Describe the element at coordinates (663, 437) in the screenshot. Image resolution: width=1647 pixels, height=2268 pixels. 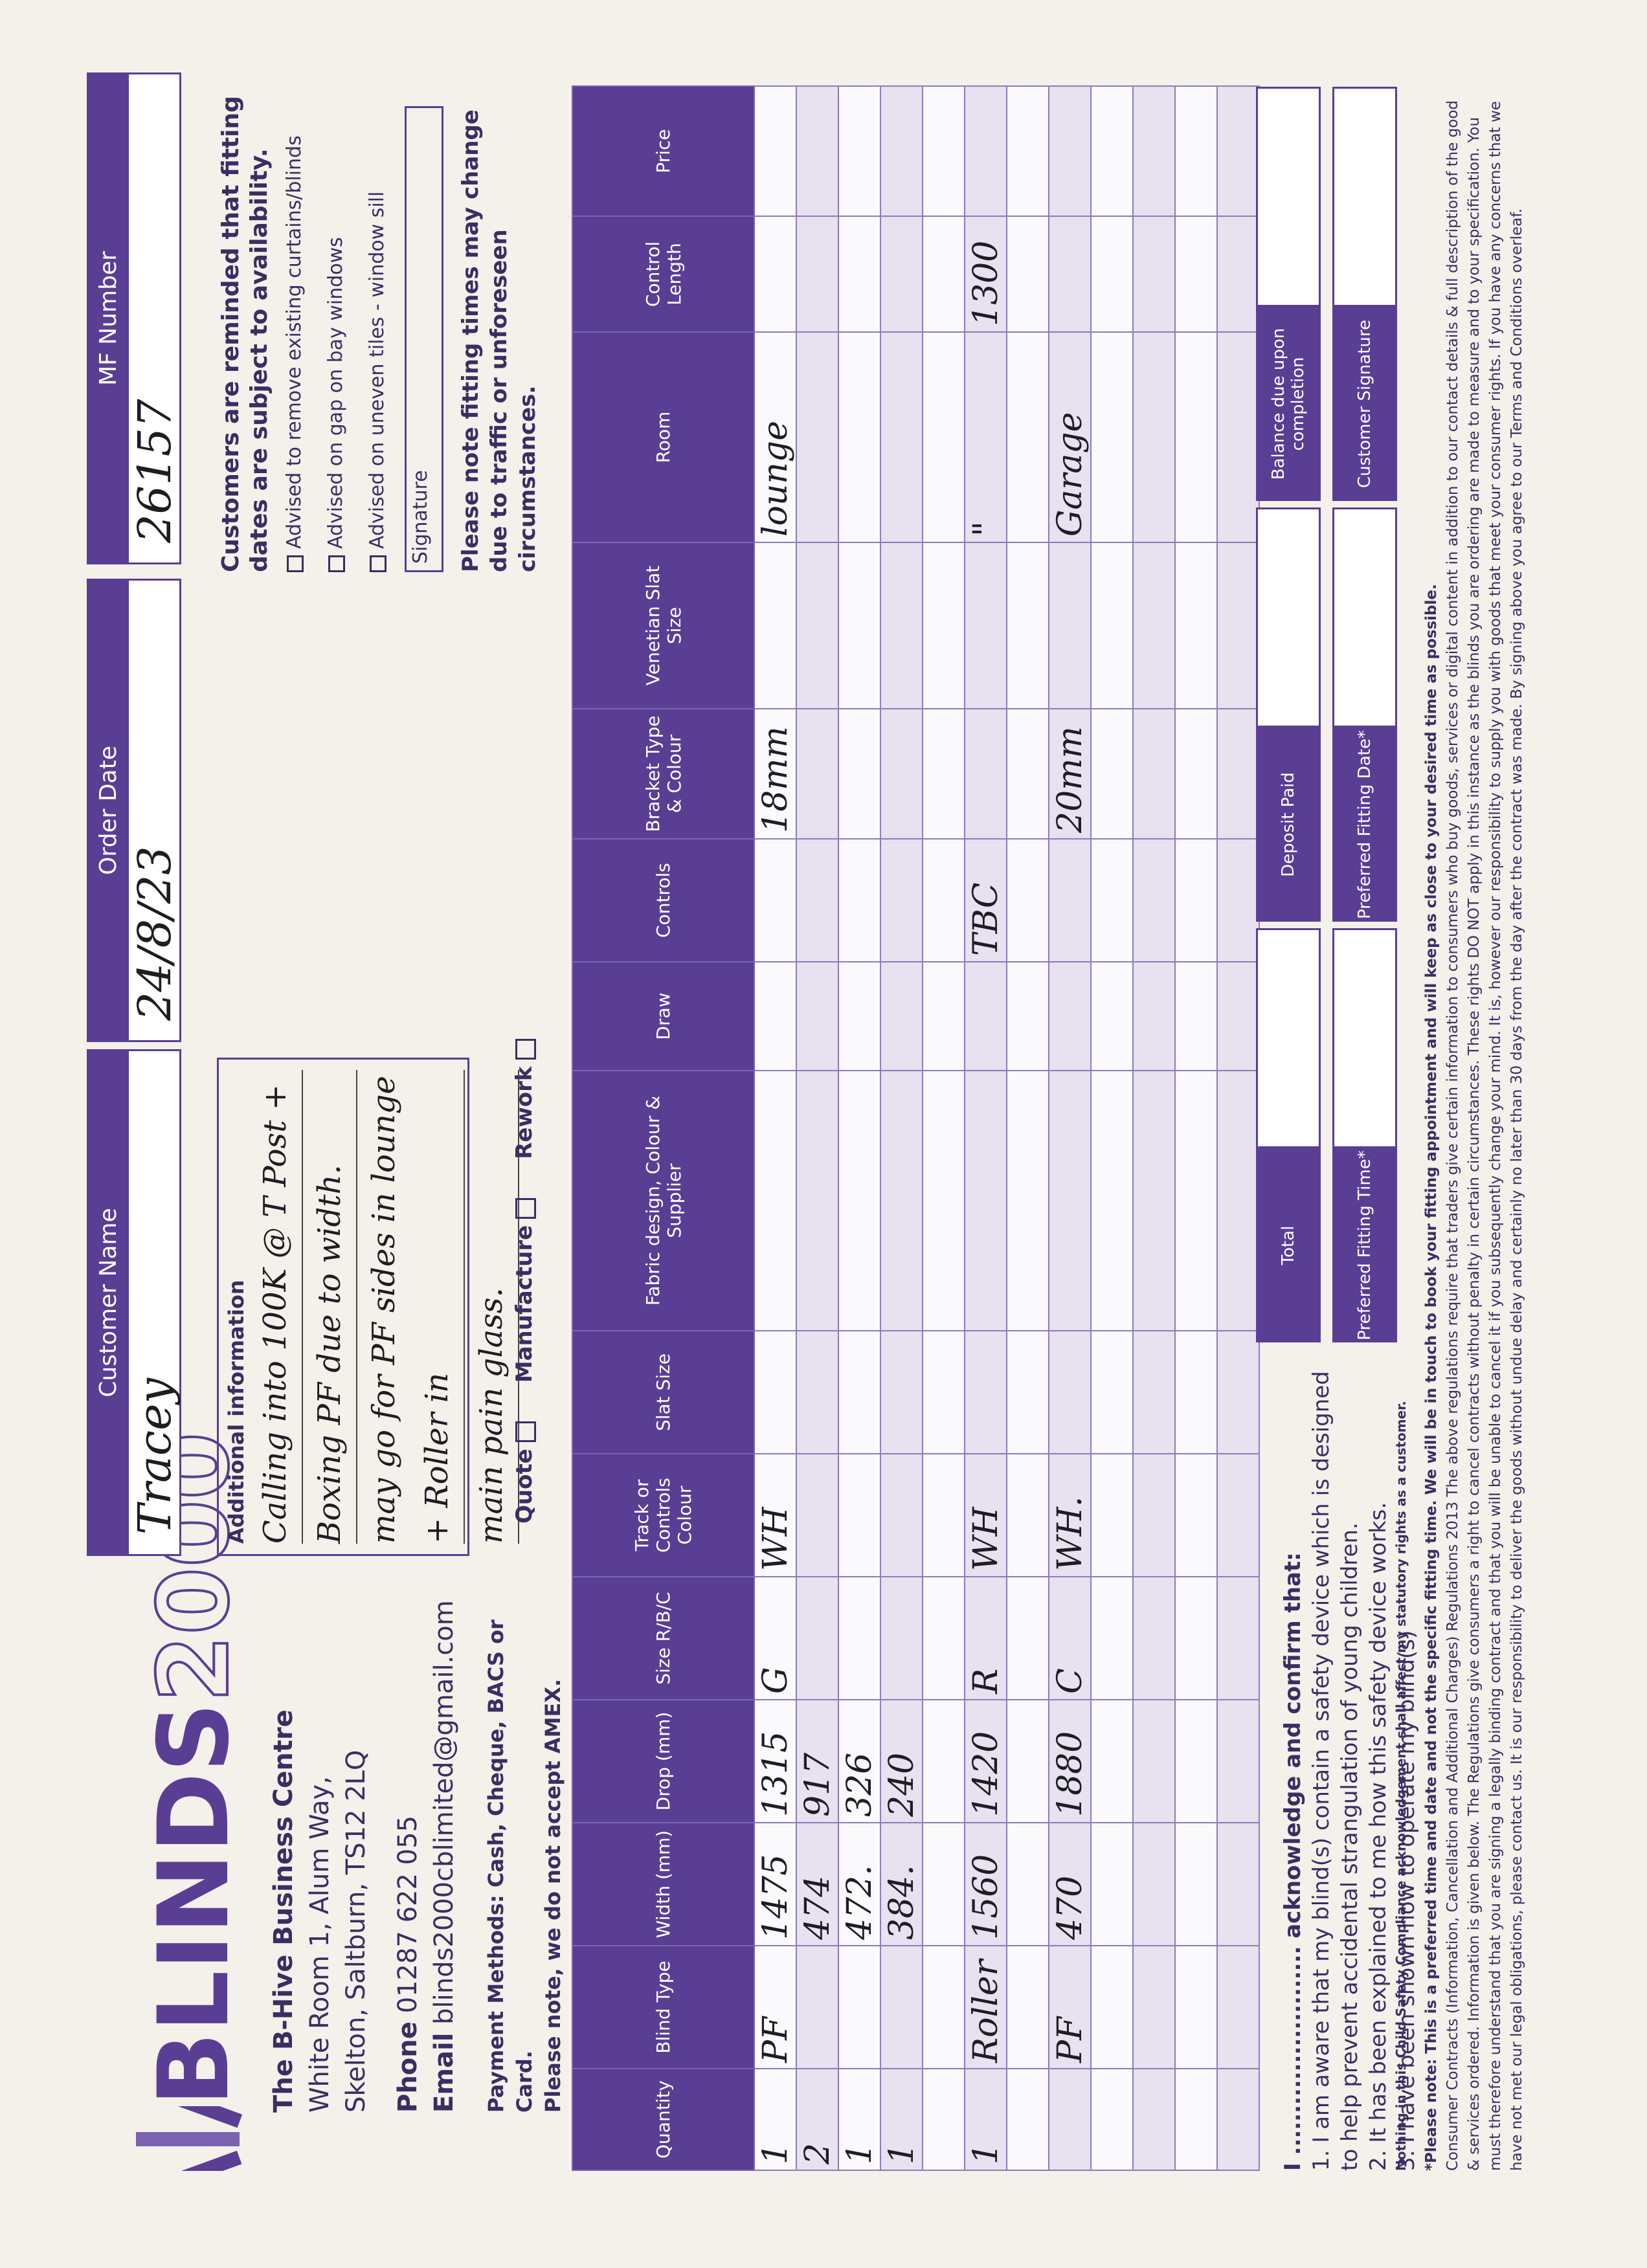
I see `column-header: Room` at that location.